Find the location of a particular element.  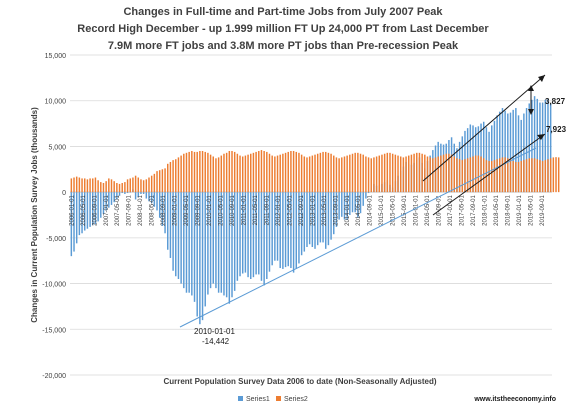

x-tick-label: 2006-09-01 is located at coordinates (95, 209).